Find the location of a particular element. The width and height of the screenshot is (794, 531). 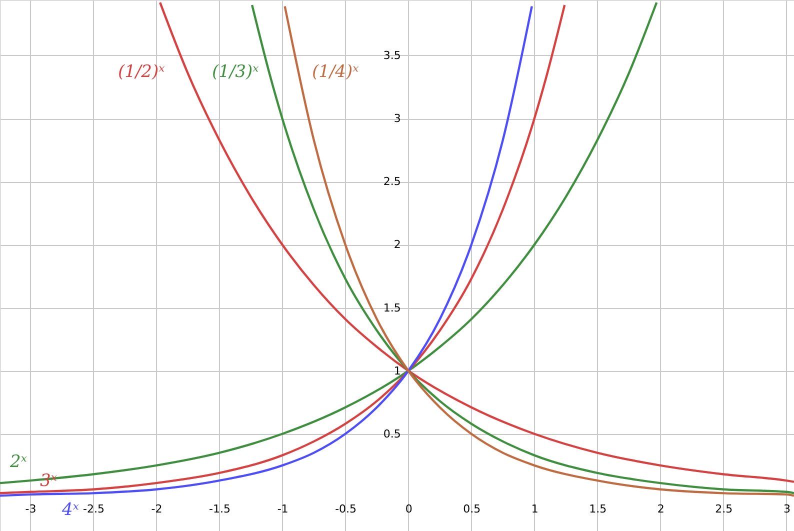

x-tick-label: 2.5 is located at coordinates (724, 509).